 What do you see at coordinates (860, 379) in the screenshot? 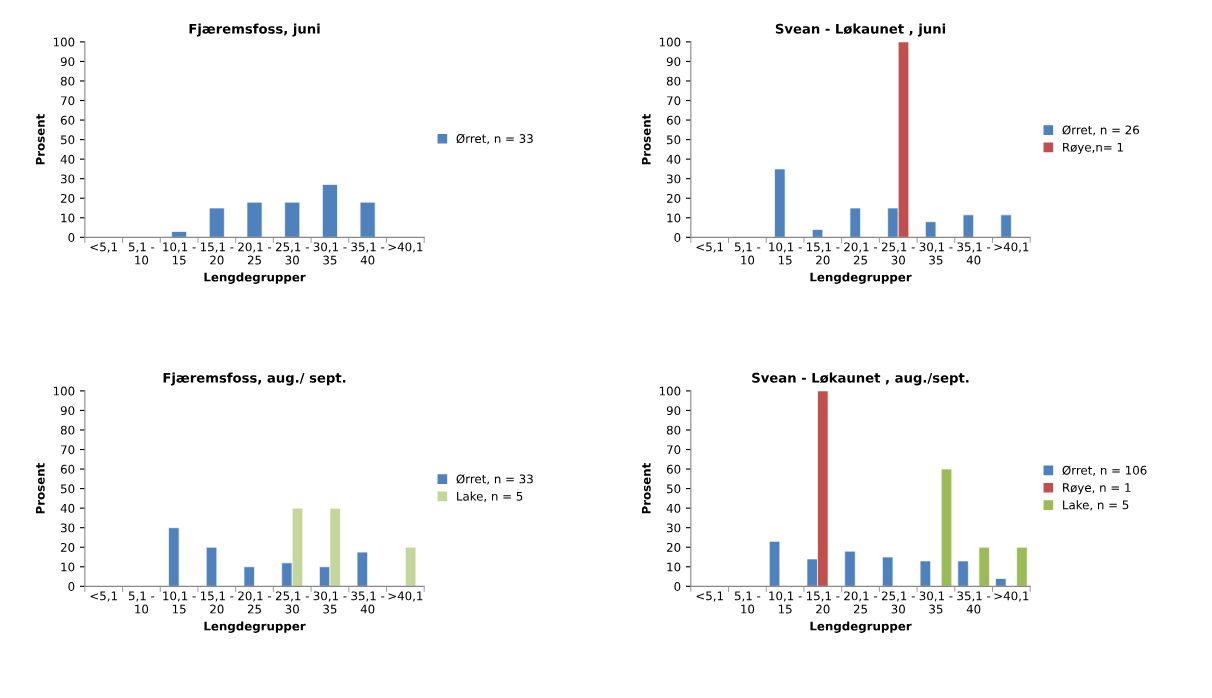
I see `chart-title: Svean - Løkaunet , aug./sept.` at bounding box center [860, 379].